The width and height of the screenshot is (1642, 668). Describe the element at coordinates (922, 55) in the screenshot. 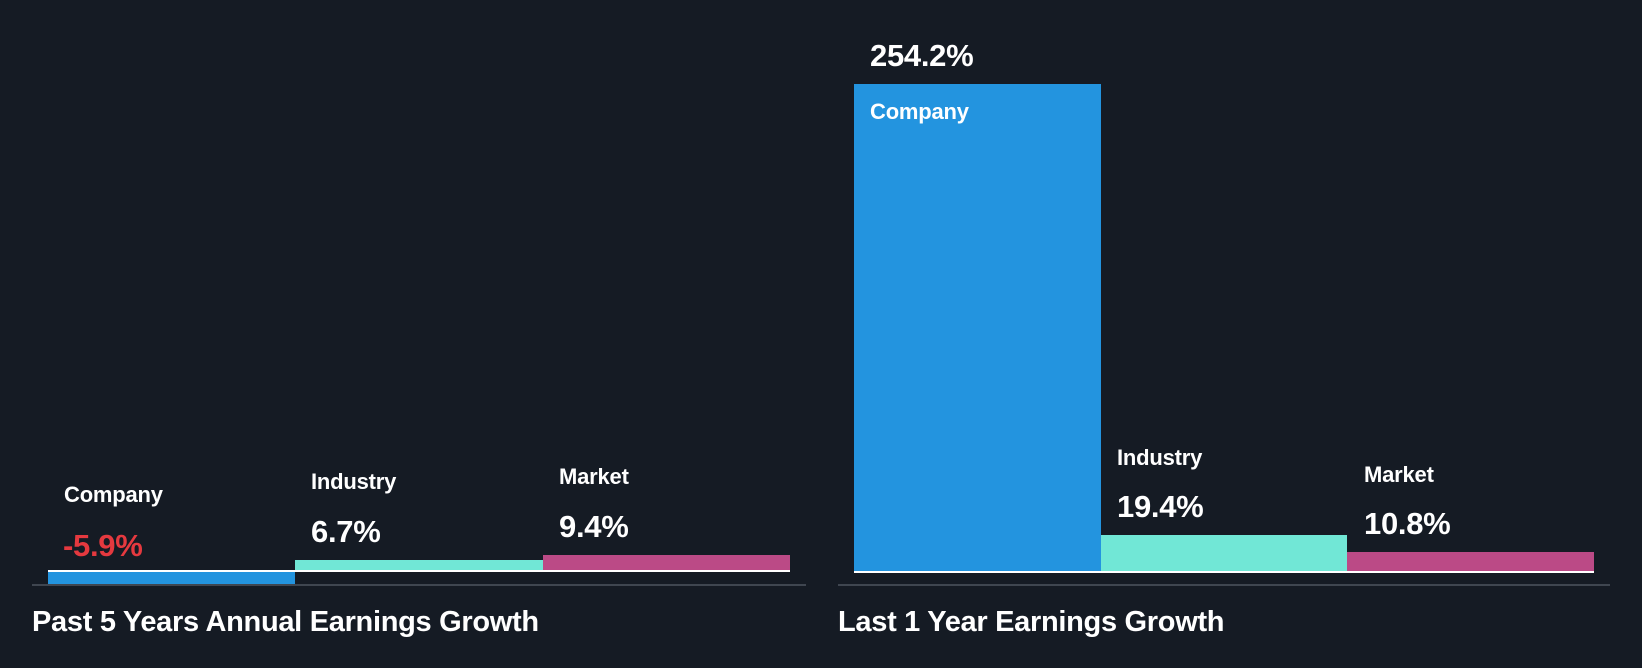

I see `company-value: 254.2%` at that location.